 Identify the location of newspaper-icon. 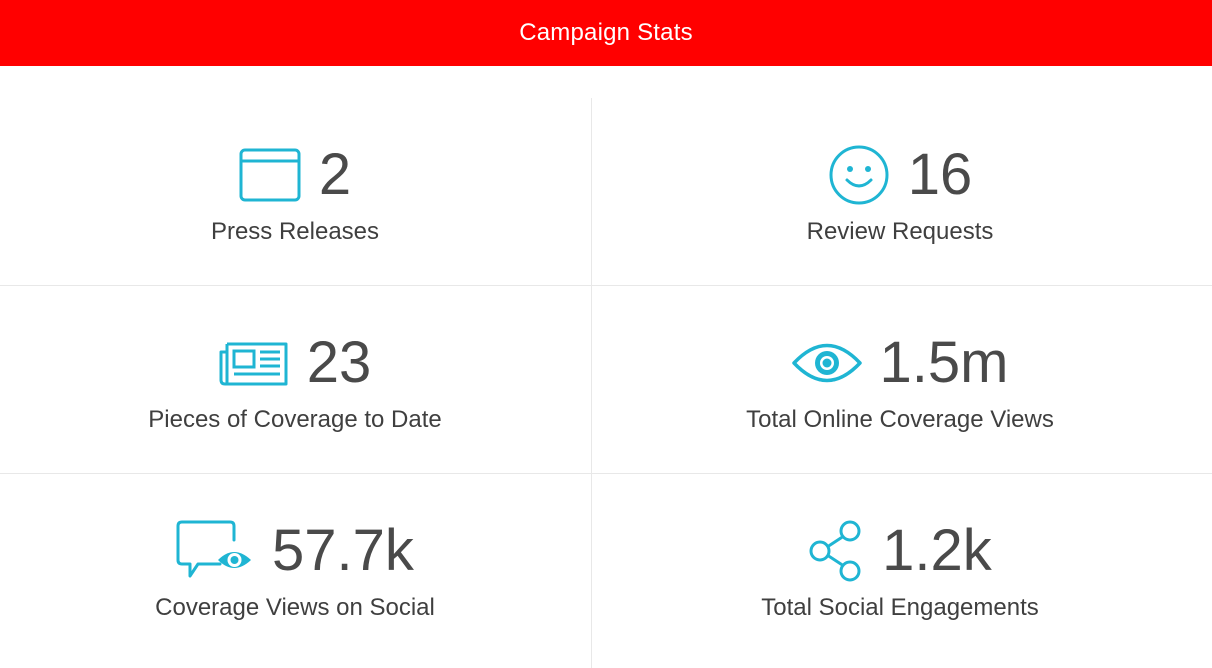
(254, 363).